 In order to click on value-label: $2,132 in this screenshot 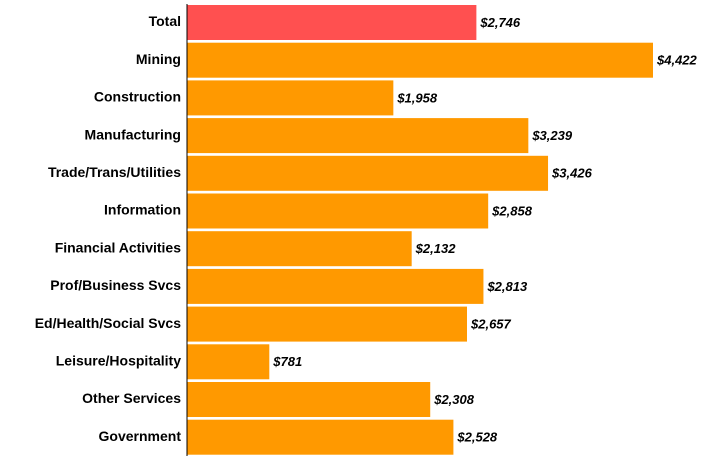, I will do `click(436, 248)`.